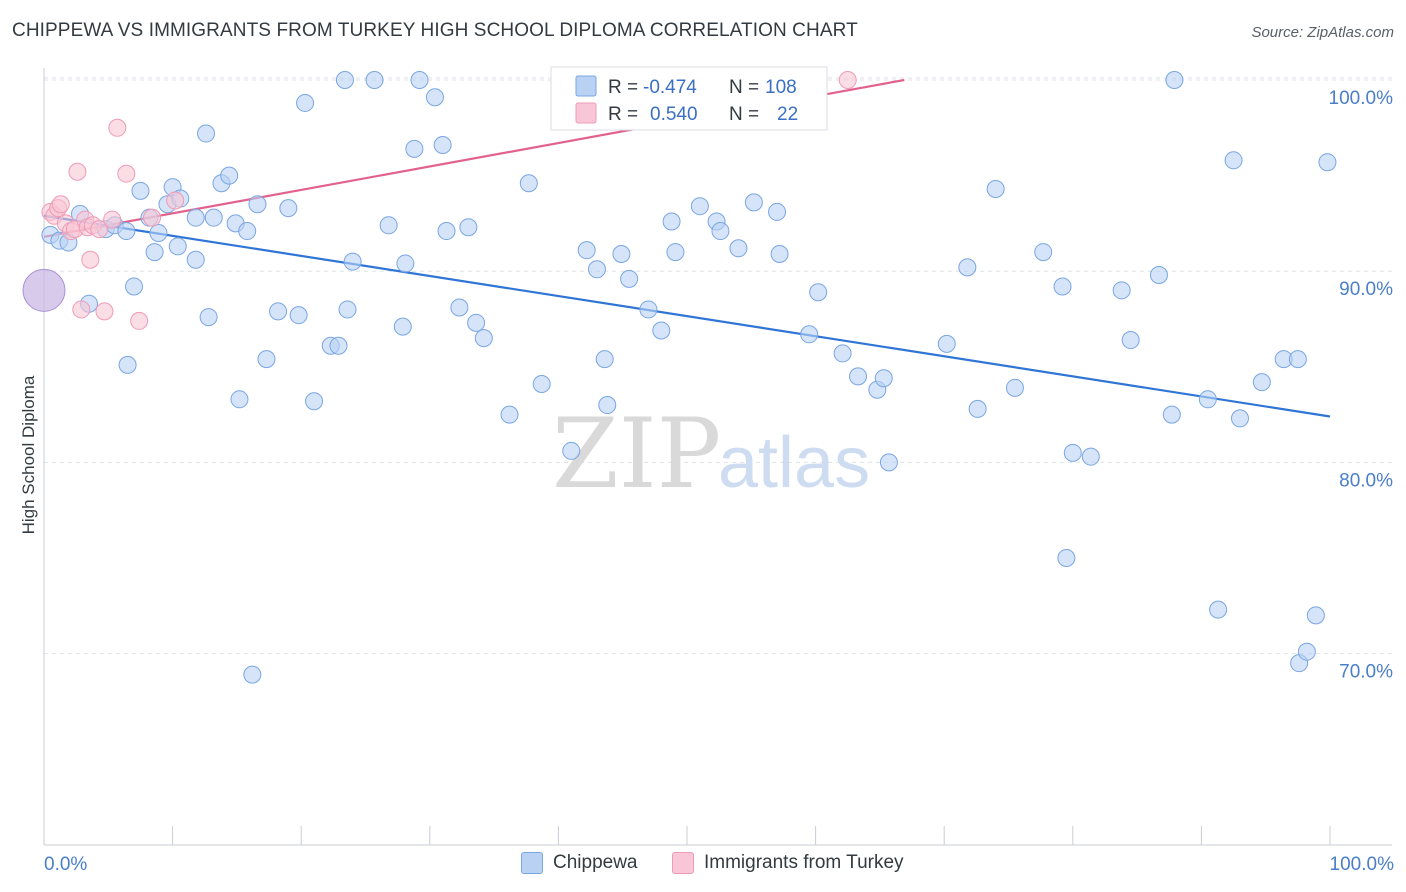 This screenshot has width=1406, height=892. I want to click on stats-legend: R = -0.474 N = 108 R = 0.540 N = 22, so click(689, 98).